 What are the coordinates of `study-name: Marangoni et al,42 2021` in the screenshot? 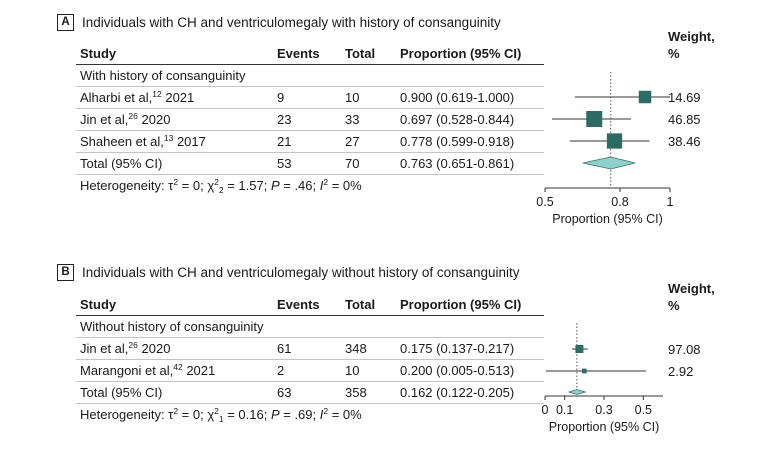 It's located at (148, 369).